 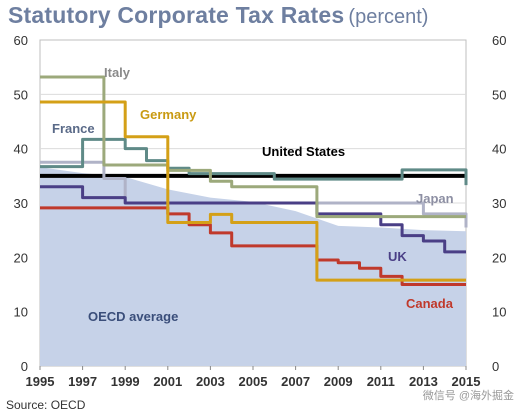 I want to click on title-text: Statutory Corporate Tax Rates, so click(x=176, y=15).